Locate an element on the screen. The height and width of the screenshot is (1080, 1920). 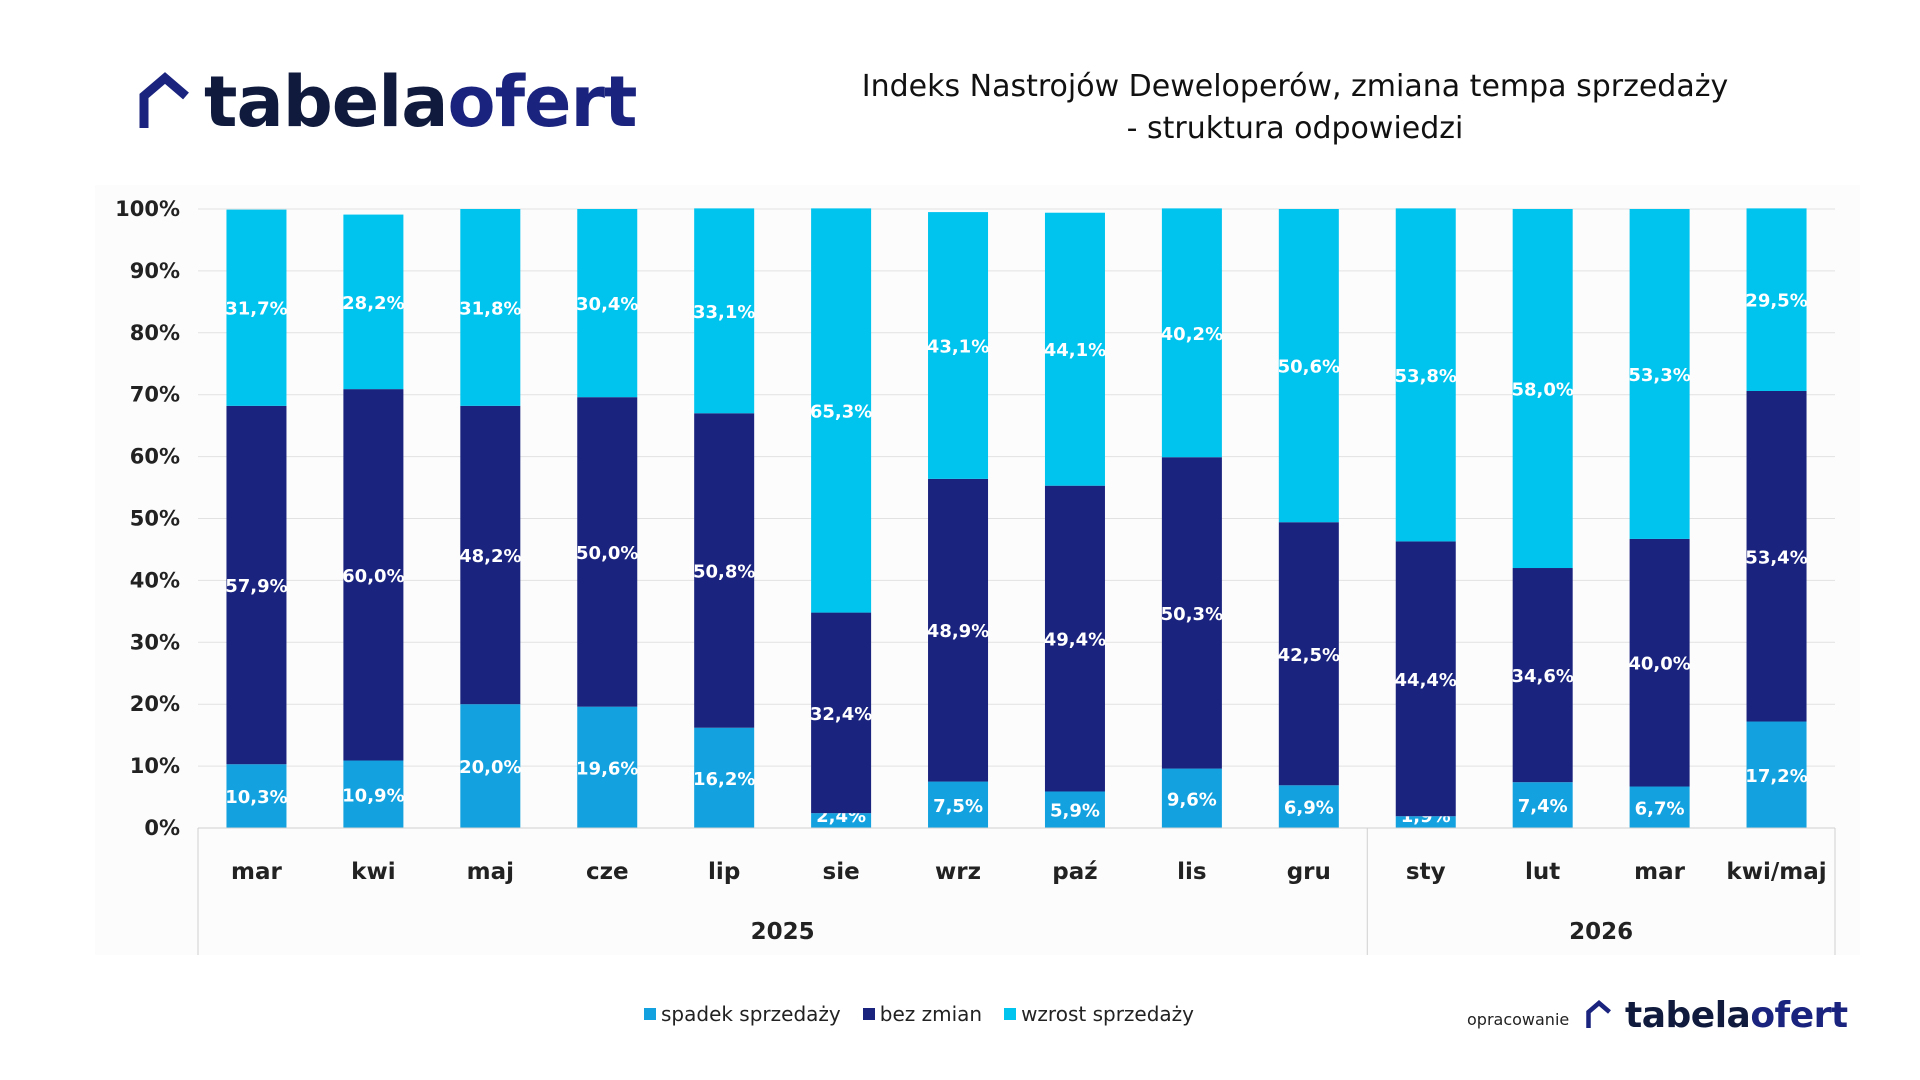
y-tick-label: 90% is located at coordinates (155, 271).